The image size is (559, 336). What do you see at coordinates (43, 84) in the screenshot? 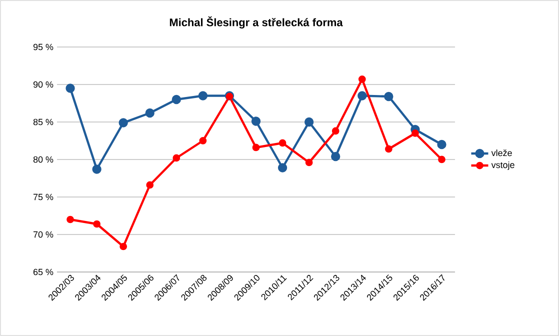
I see `y-tick-label: 90 %` at bounding box center [43, 84].